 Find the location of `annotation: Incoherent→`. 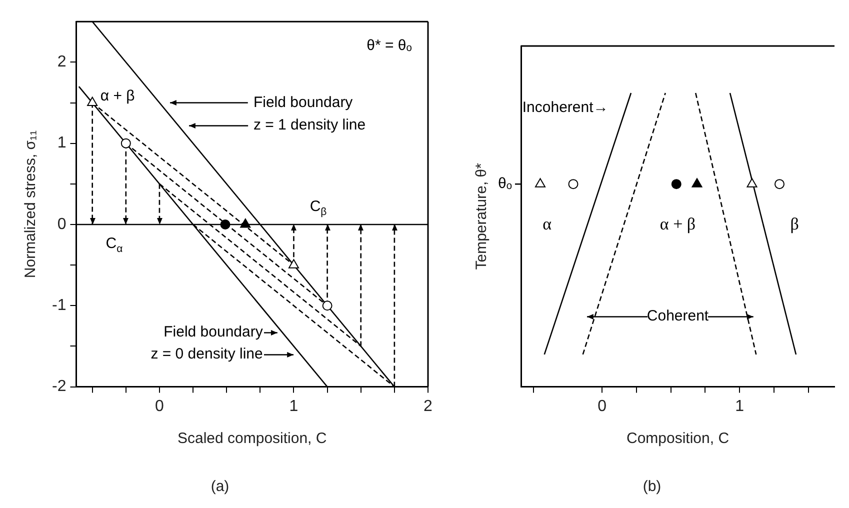

annotation: Incoherent→ is located at coordinates (565, 107).